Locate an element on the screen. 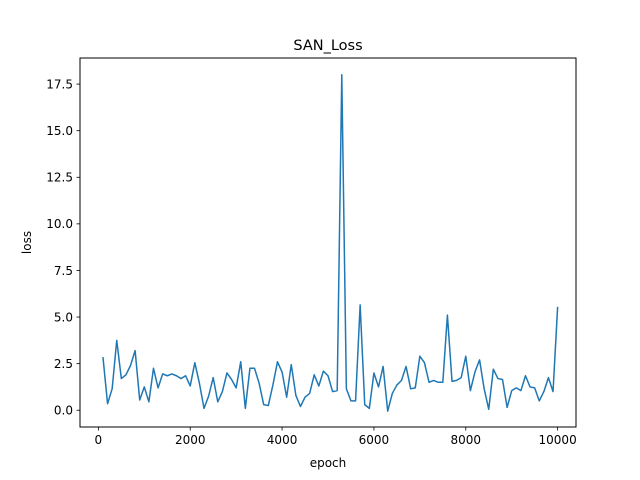 The height and width of the screenshot is (480, 640). y-axis: 0.0 2.5 5.0 7.5 10.0 12.5 15.0 17.5 is located at coordinates (63, 247).